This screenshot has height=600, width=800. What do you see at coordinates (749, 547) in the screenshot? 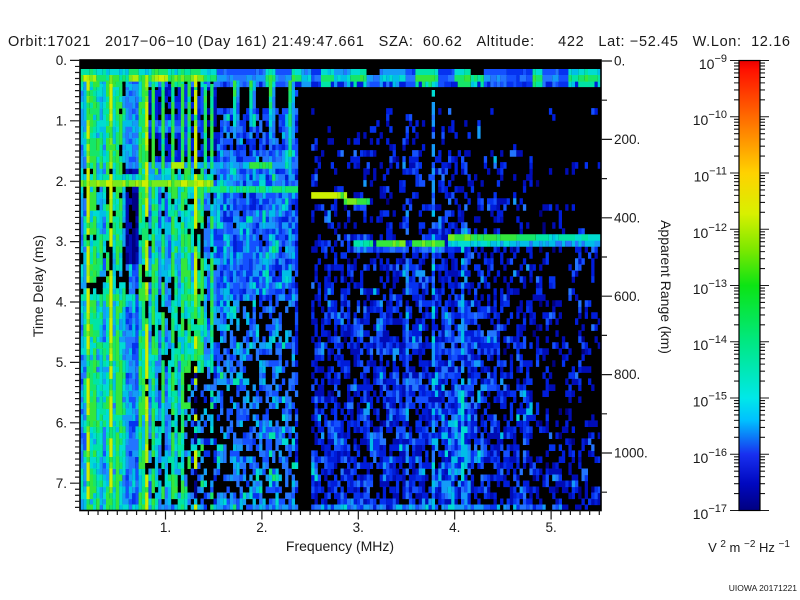
I see `svg-text: V 2 m −2 Hz −1` at bounding box center [749, 547].